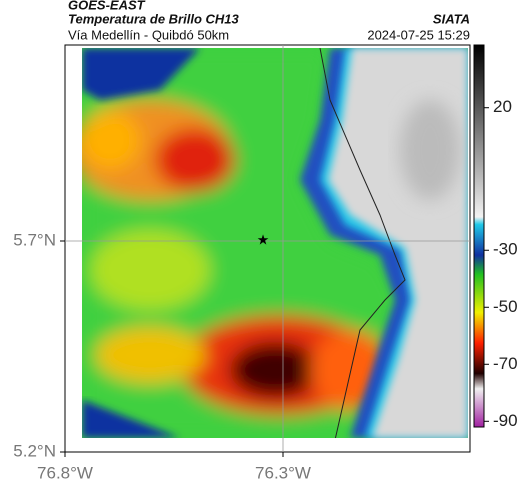  Describe the element at coordinates (148, 34) in the screenshot. I see `region: Vía Medellín - Quibdó 50km` at that location.